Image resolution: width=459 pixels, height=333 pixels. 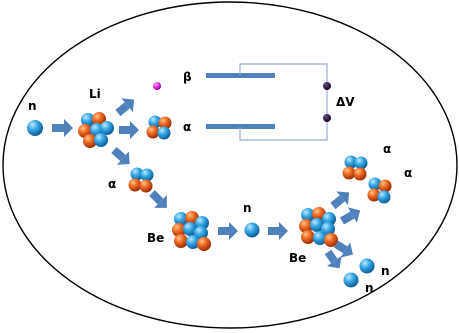 I want to click on label-be-right: Be, so click(x=297, y=258).